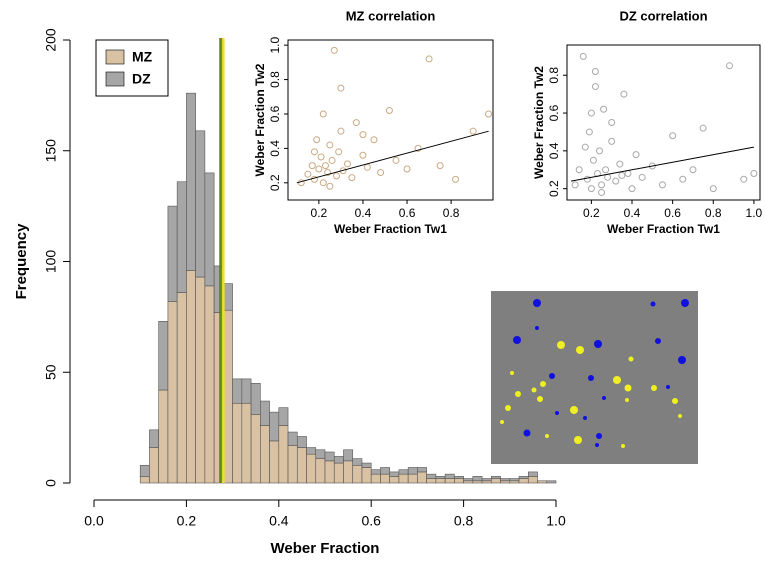 The image size is (765, 561). I want to click on legend-label: MZ, so click(142, 57).